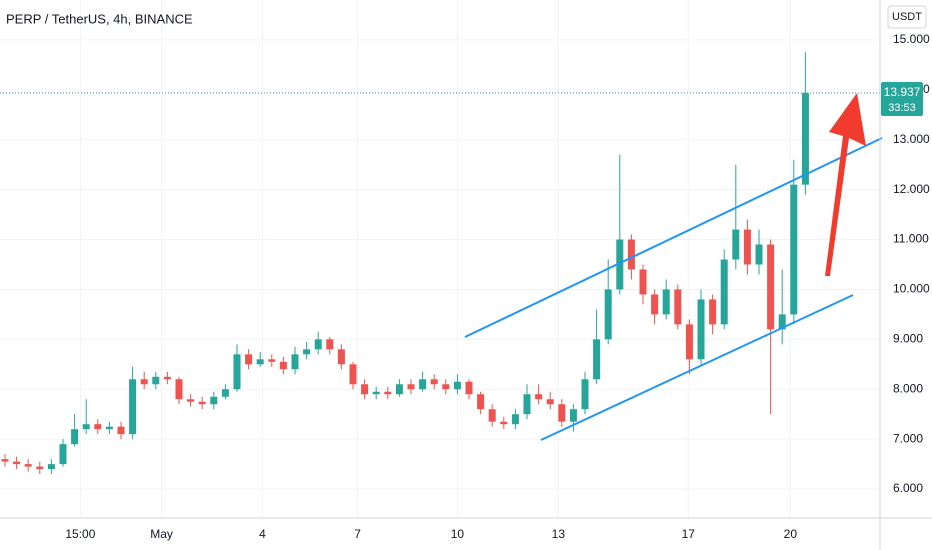  I want to click on y-tick-label: 8.000, so click(908, 388).